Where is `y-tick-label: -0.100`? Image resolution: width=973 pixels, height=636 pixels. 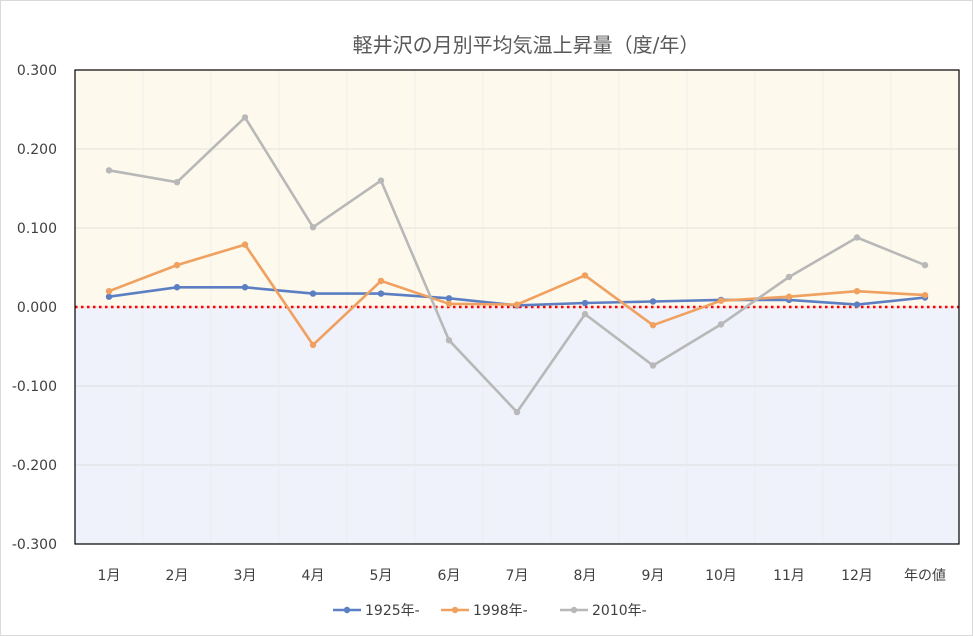
y-tick-label: -0.100 is located at coordinates (34, 387).